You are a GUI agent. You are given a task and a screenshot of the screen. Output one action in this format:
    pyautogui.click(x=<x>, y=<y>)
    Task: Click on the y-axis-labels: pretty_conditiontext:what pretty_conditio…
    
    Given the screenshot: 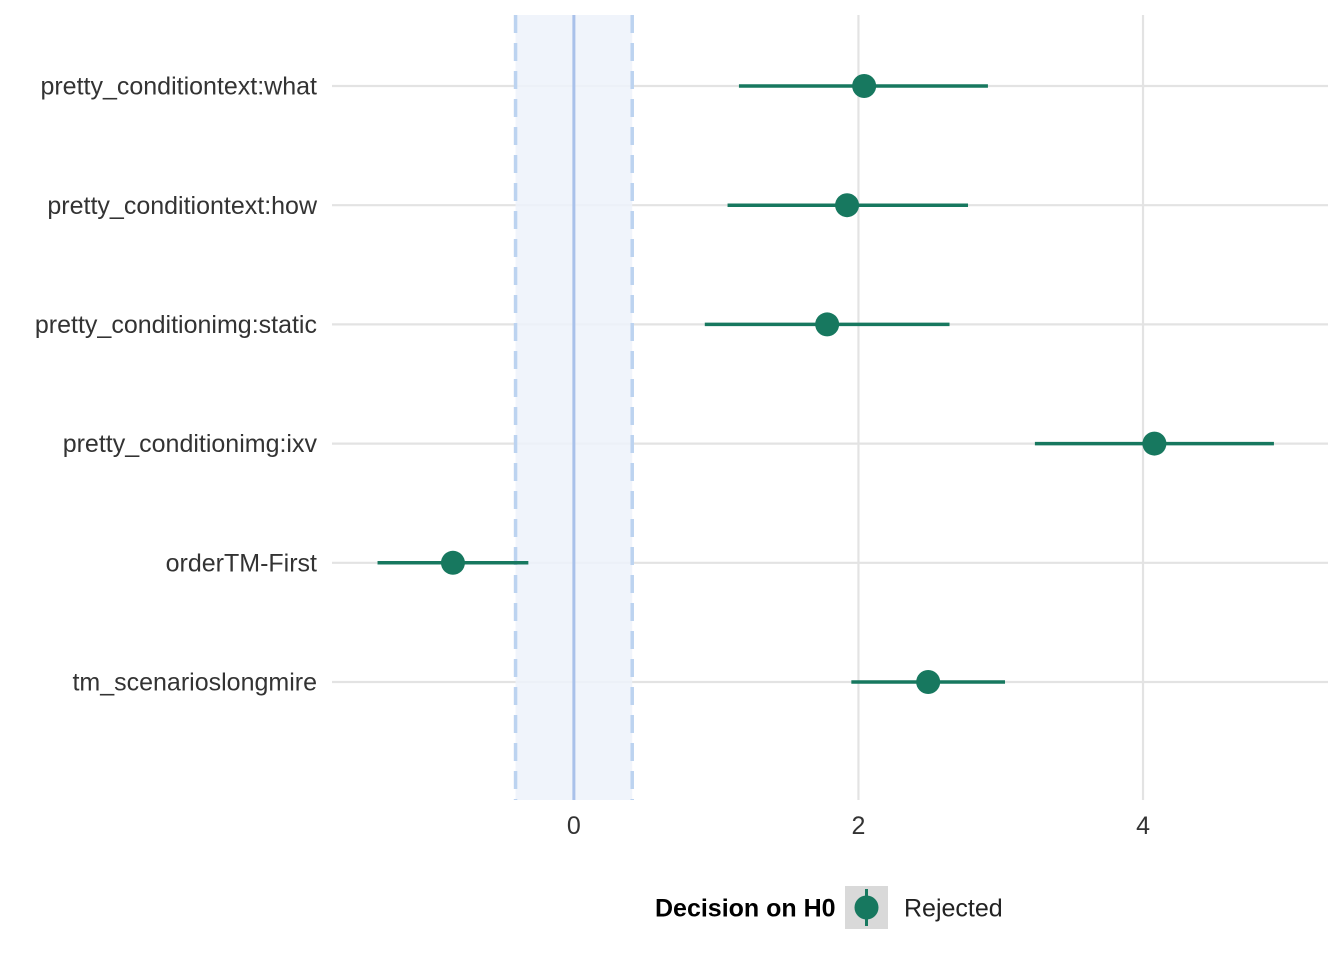 What is the action you would take?
    pyautogui.click(x=176, y=385)
    